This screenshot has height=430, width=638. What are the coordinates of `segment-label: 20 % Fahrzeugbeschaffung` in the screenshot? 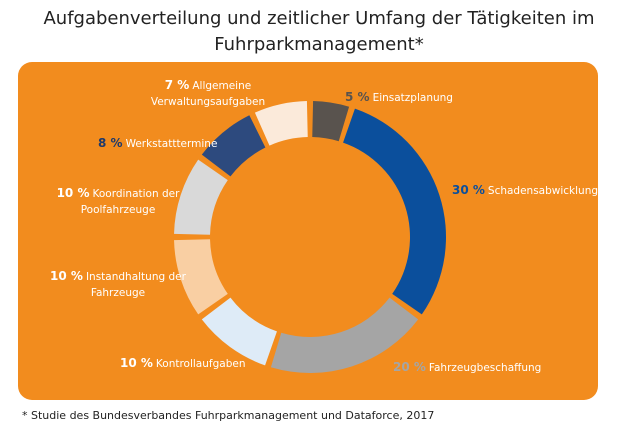 It's located at (468, 367).